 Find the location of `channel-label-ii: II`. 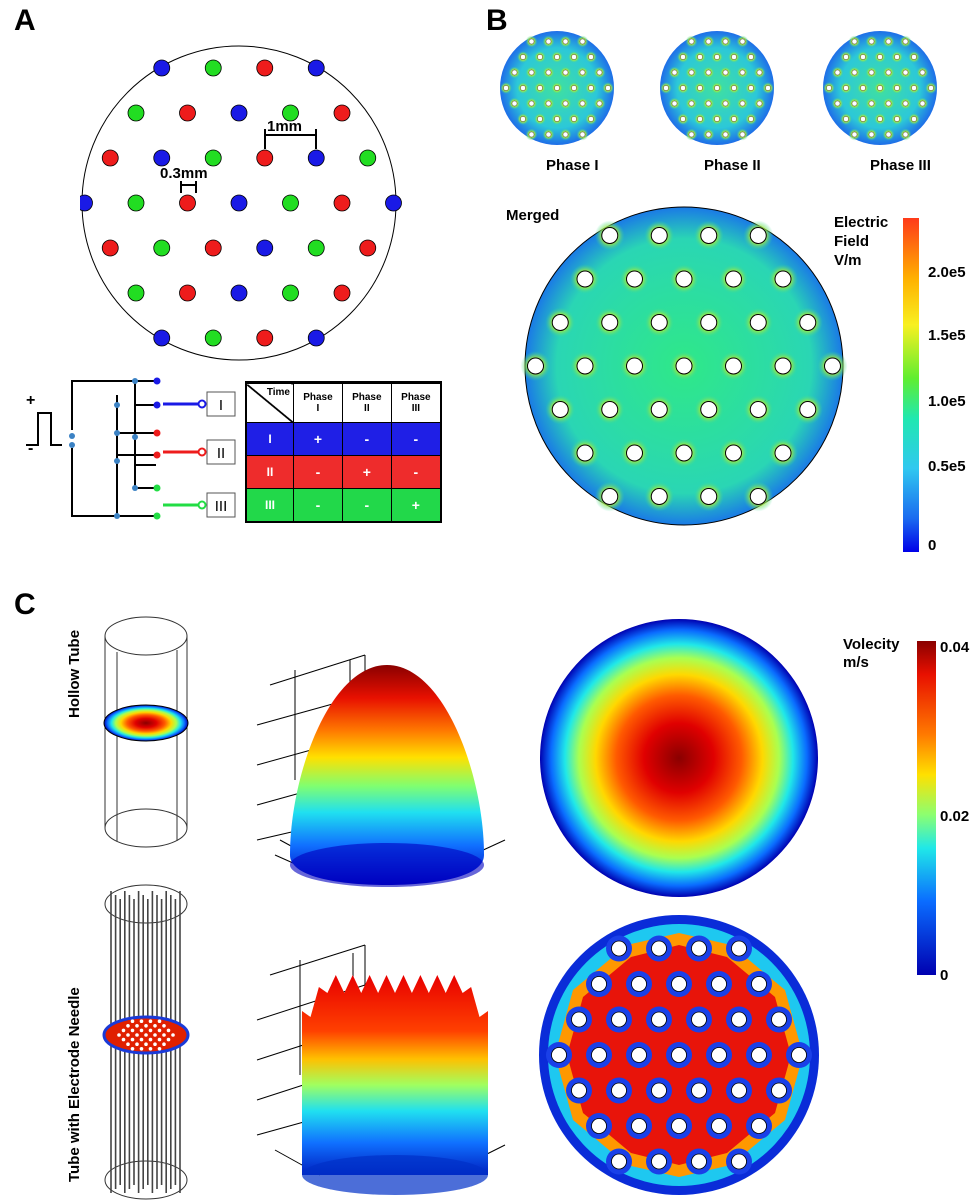

channel-label-ii: II is located at coordinates (221, 453).